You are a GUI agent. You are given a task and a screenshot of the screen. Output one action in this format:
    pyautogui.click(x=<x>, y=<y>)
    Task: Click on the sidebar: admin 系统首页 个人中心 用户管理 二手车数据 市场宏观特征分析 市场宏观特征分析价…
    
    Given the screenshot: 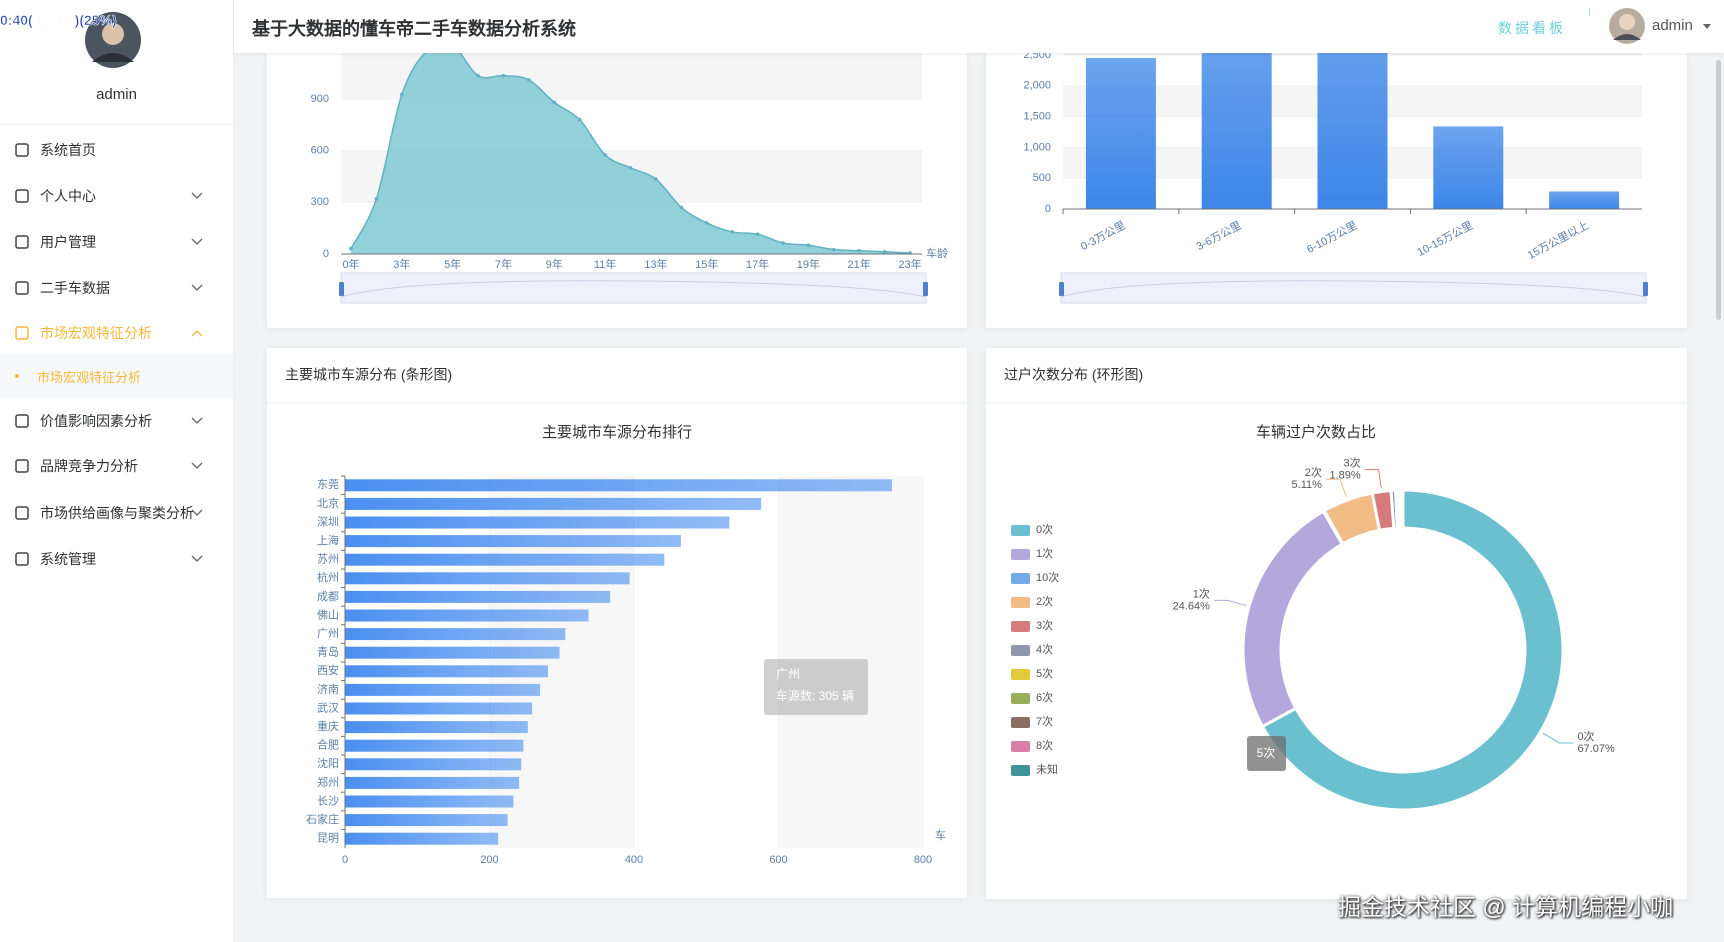 What is the action you would take?
    pyautogui.click(x=117, y=471)
    